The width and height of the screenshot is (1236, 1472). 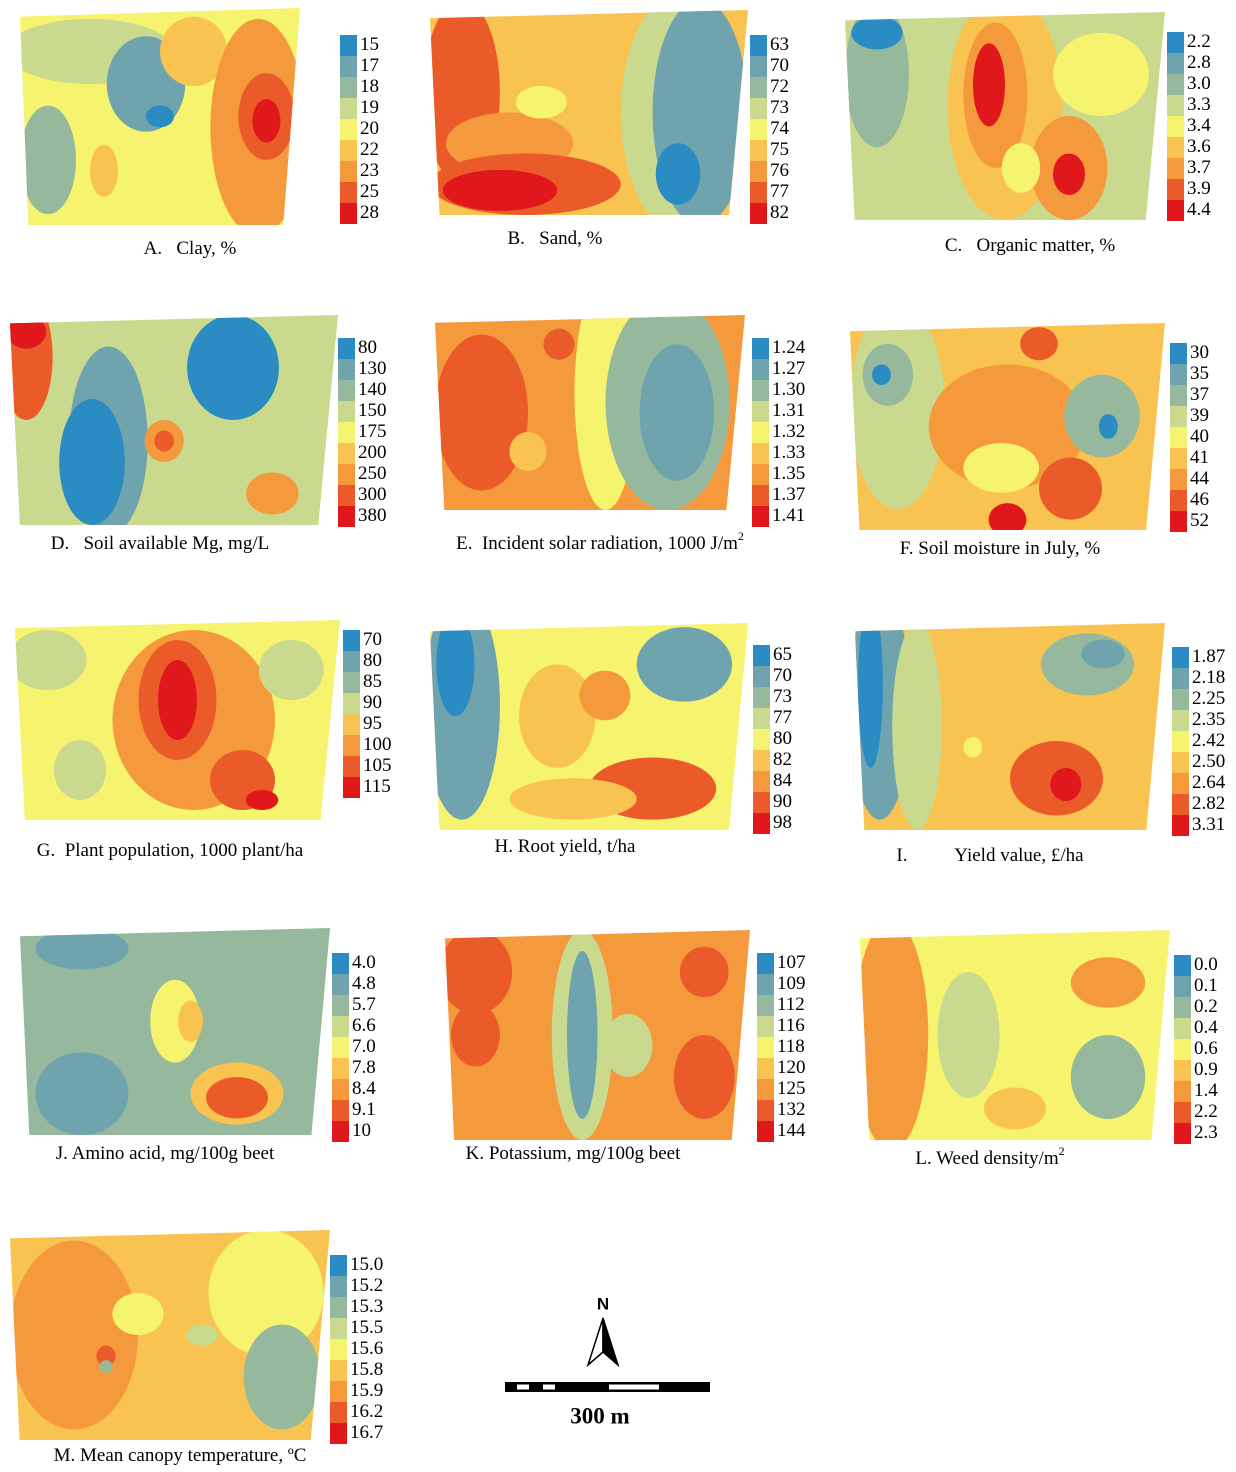 I want to click on legend-label: 116, so click(x=791, y=1025).